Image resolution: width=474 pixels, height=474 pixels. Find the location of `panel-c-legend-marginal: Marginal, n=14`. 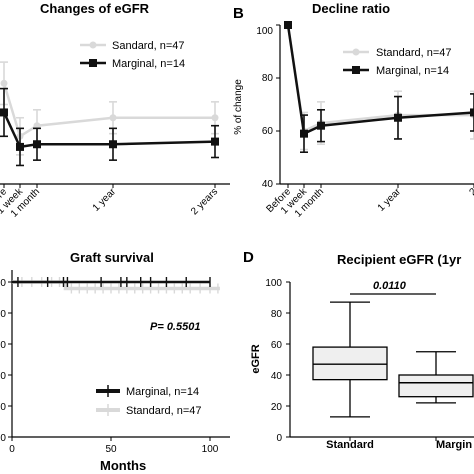

panel-c-legend-marginal: Marginal, n=14 is located at coordinates (162, 392).